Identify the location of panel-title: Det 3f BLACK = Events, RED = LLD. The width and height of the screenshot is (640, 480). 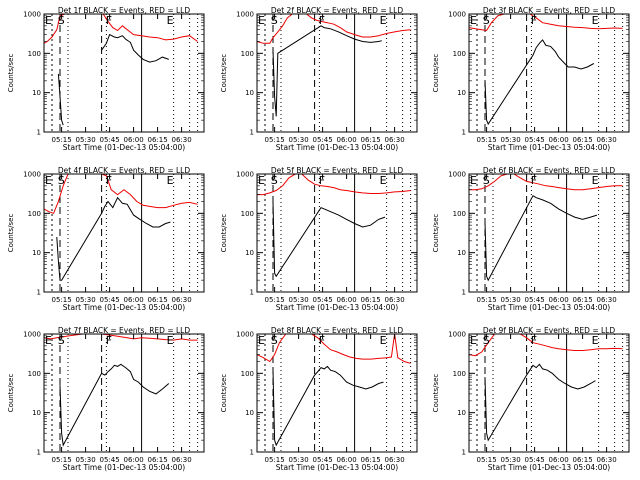
(549, 10).